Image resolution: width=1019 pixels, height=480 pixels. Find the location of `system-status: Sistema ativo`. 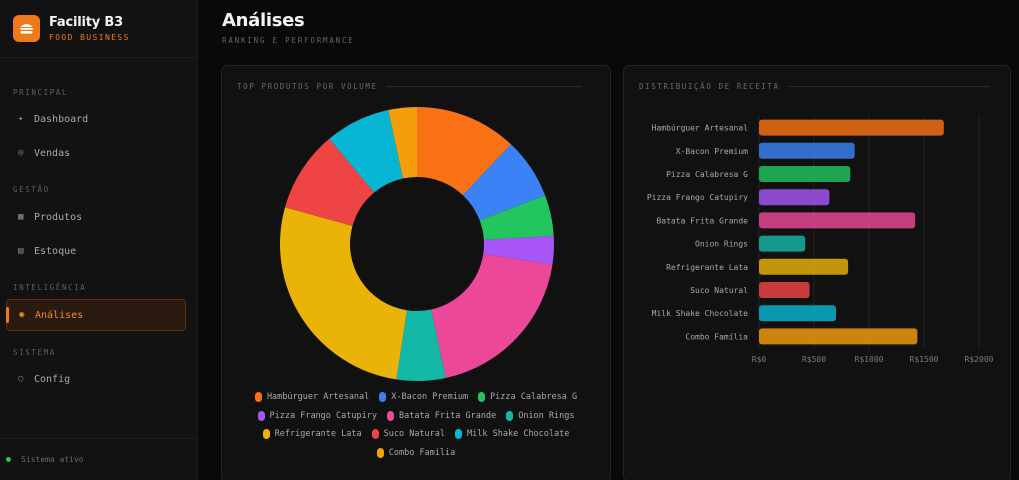

system-status: Sistema ativo is located at coordinates (99, 459).